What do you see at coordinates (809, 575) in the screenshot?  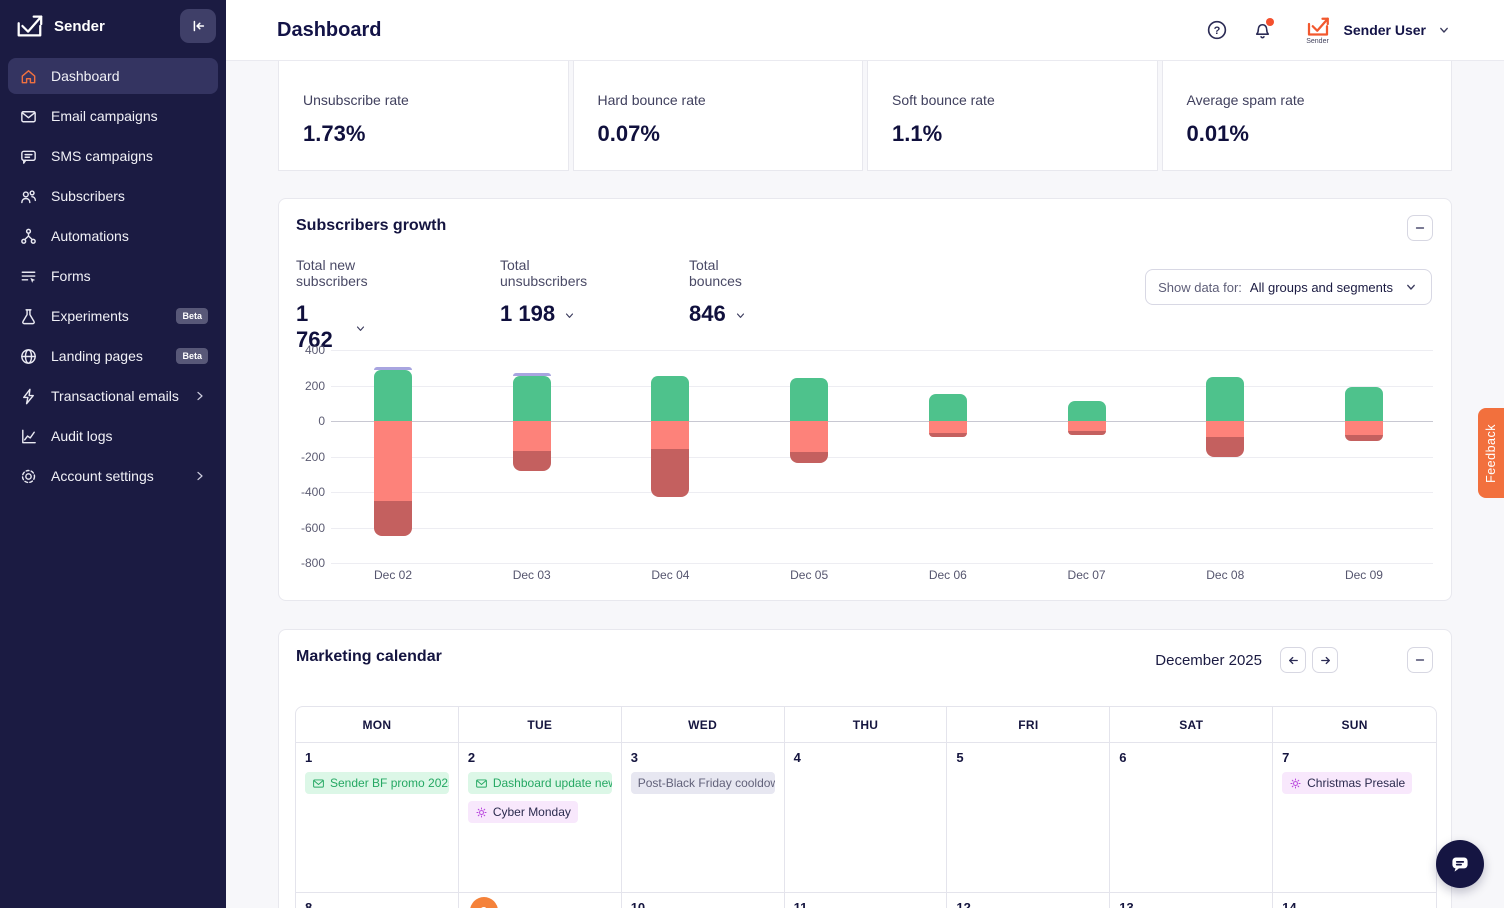 I see `x-axis-label: Dec 05` at bounding box center [809, 575].